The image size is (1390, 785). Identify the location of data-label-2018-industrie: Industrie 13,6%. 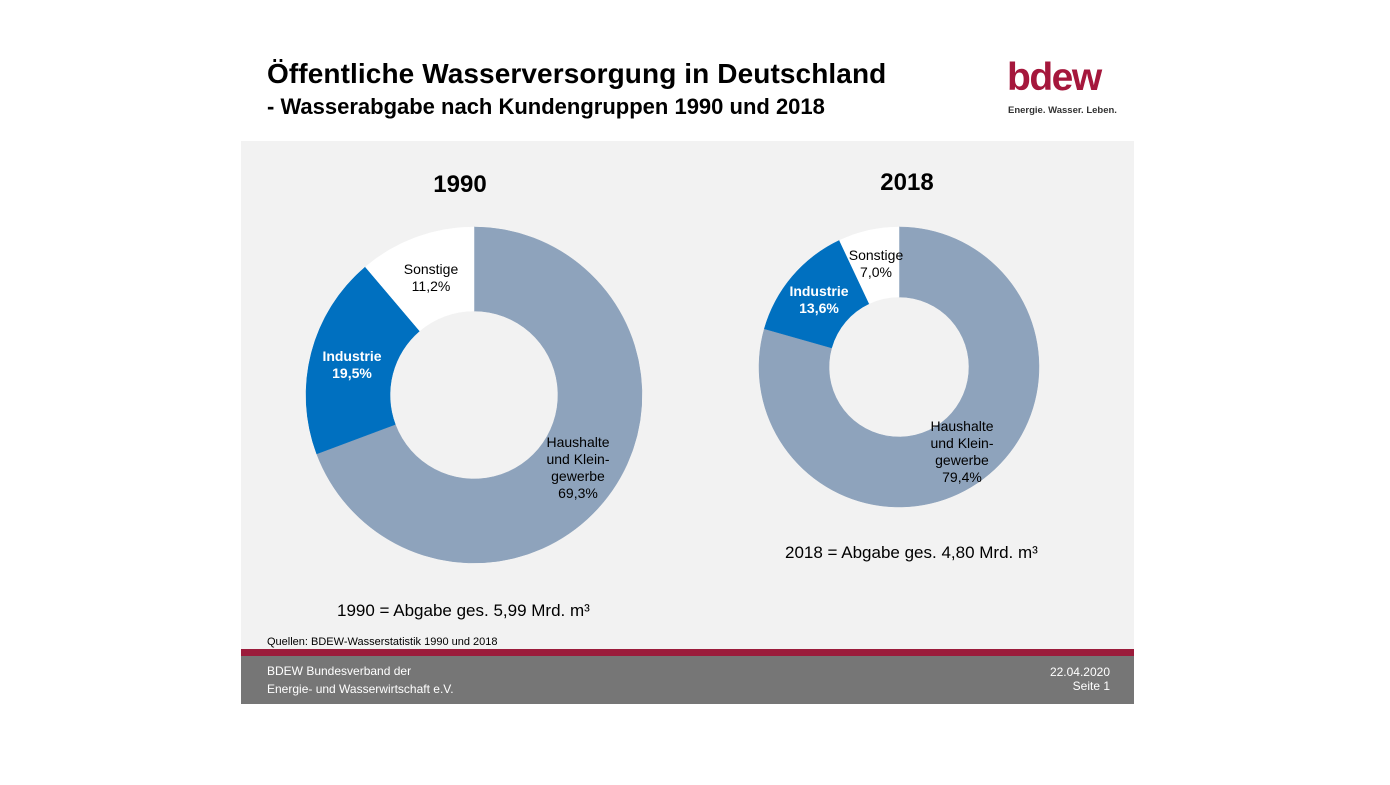
(818, 299).